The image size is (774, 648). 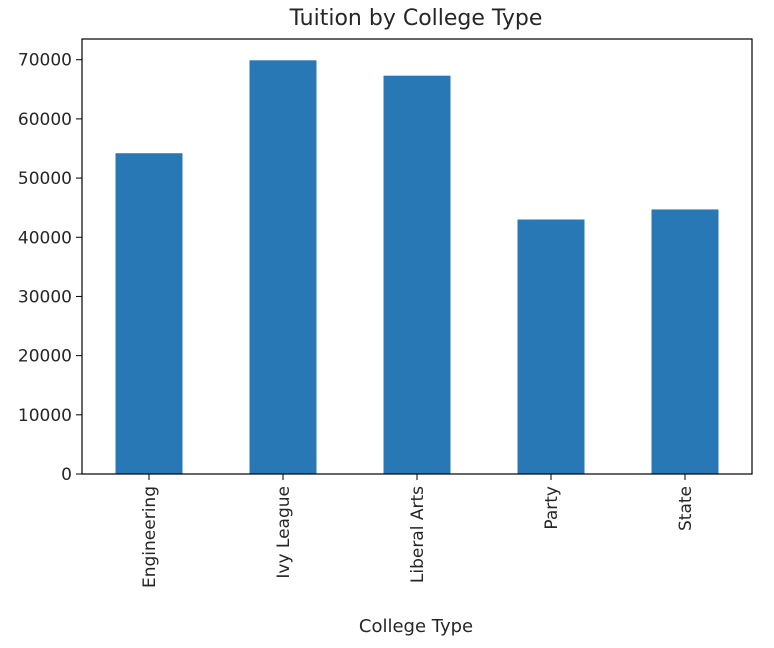 I want to click on x-tick-label: State, so click(x=686, y=508).